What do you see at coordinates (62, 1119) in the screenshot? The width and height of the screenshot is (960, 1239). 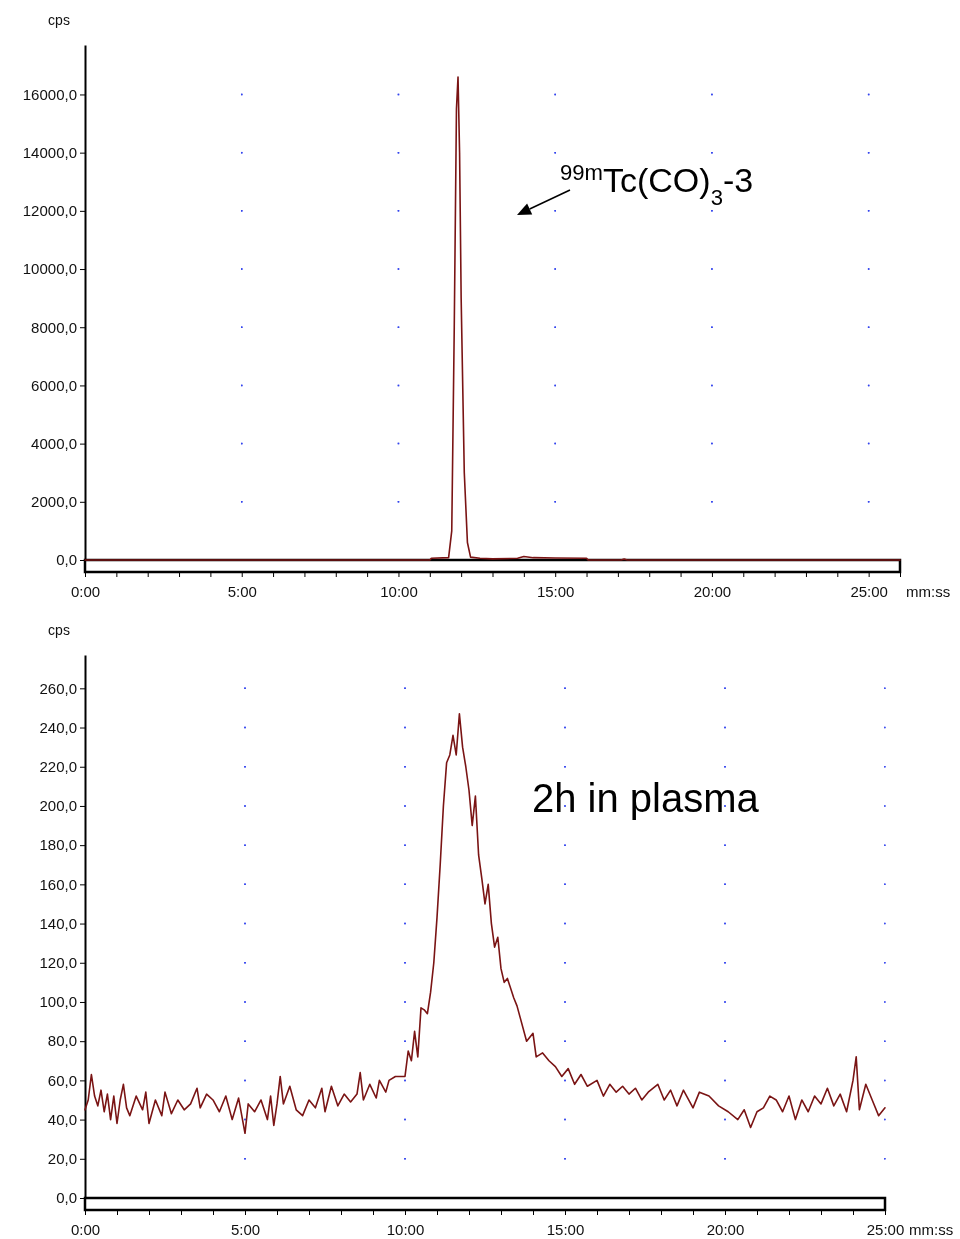 I see `y-tick-label: 40,0` at bounding box center [62, 1119].